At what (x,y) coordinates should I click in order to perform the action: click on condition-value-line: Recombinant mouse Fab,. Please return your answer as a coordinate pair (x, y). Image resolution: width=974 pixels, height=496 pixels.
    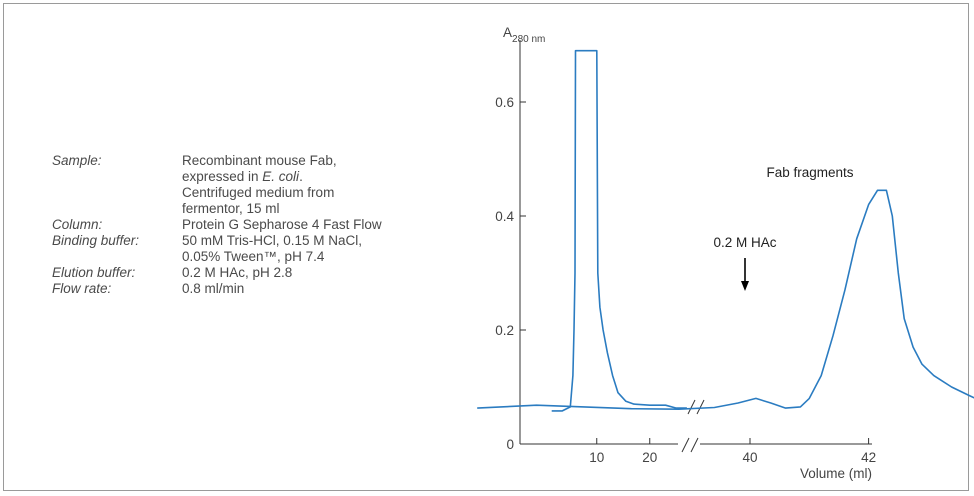
    Looking at the image, I should click on (259, 160).